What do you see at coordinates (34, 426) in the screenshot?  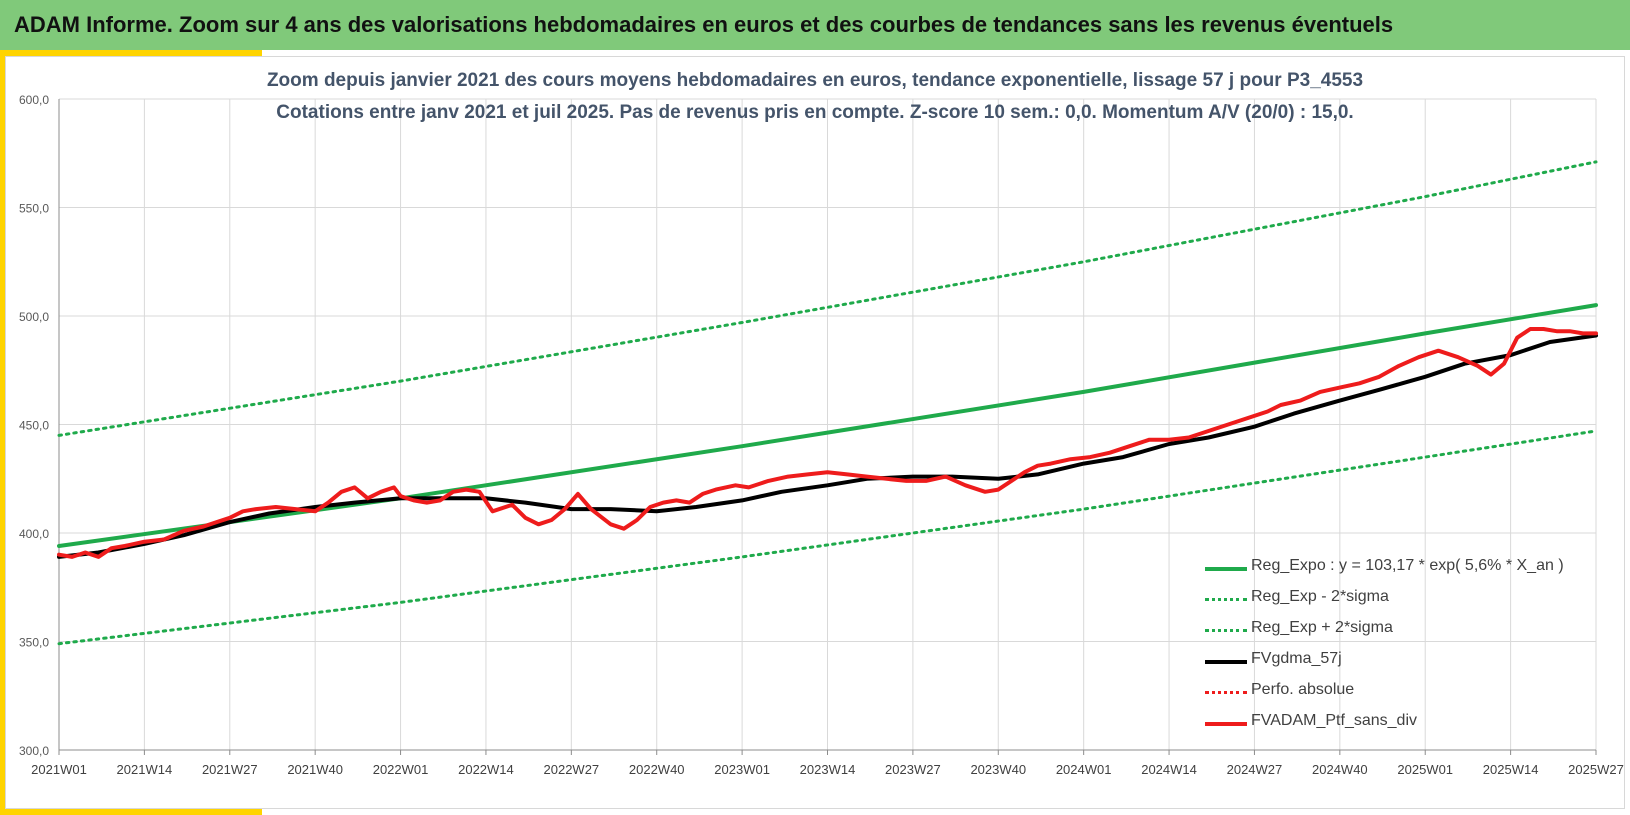 I see `y-tick-label: 450,0` at bounding box center [34, 426].